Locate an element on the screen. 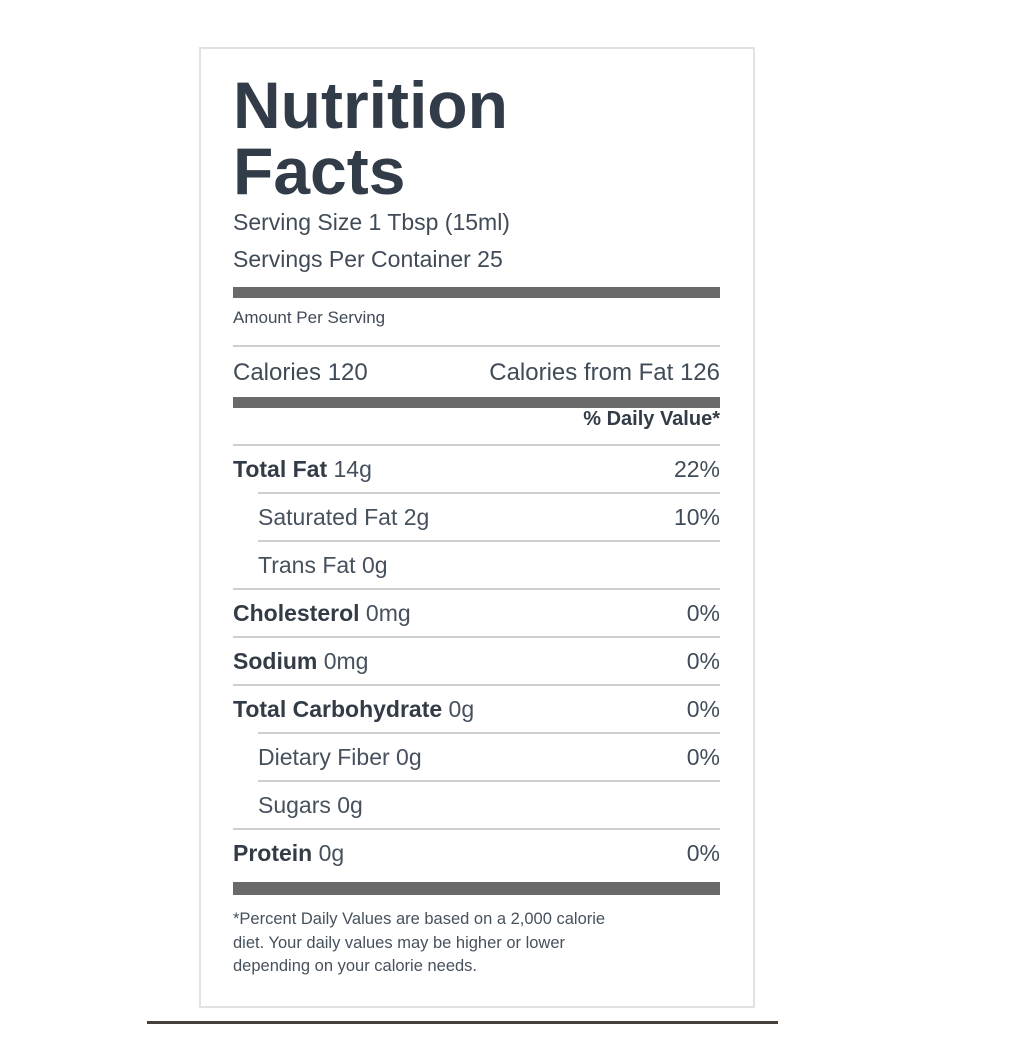 This screenshot has width=1014, height=1044. nutrient-name-and-amount: Saturated Fat 2g is located at coordinates (344, 516).